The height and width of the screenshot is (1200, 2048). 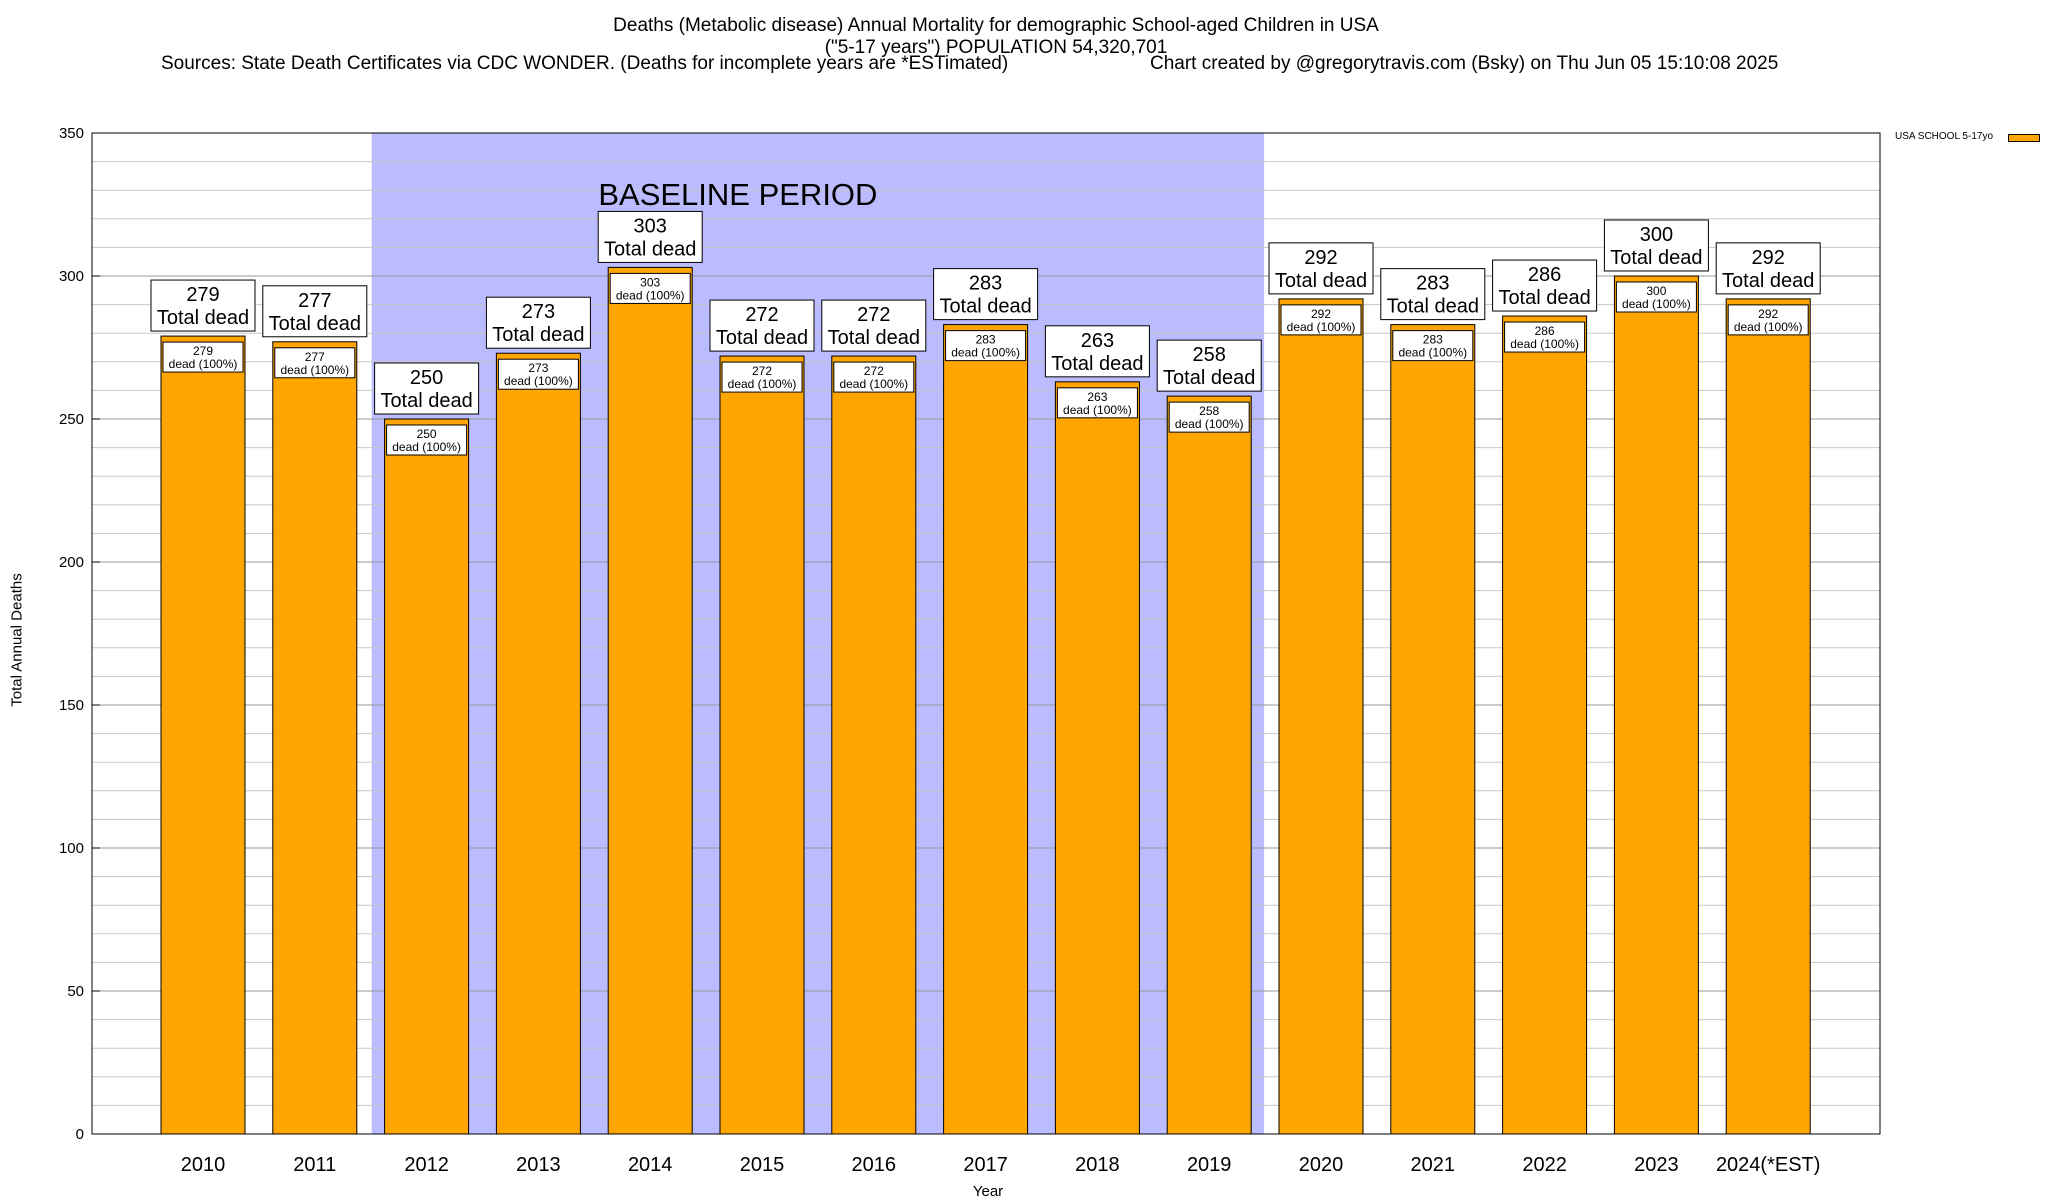 I want to click on y-tick-label: 0, so click(x=80, y=1134).